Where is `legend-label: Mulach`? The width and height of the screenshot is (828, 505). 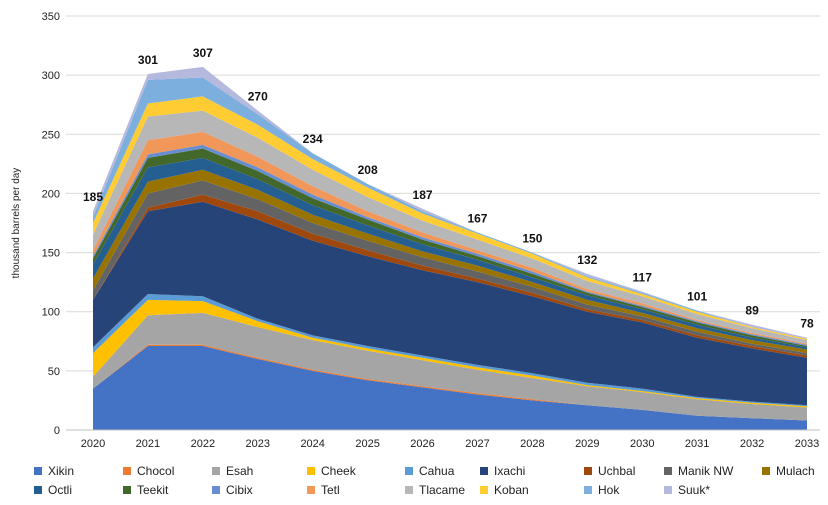 legend-label: Mulach is located at coordinates (795, 471).